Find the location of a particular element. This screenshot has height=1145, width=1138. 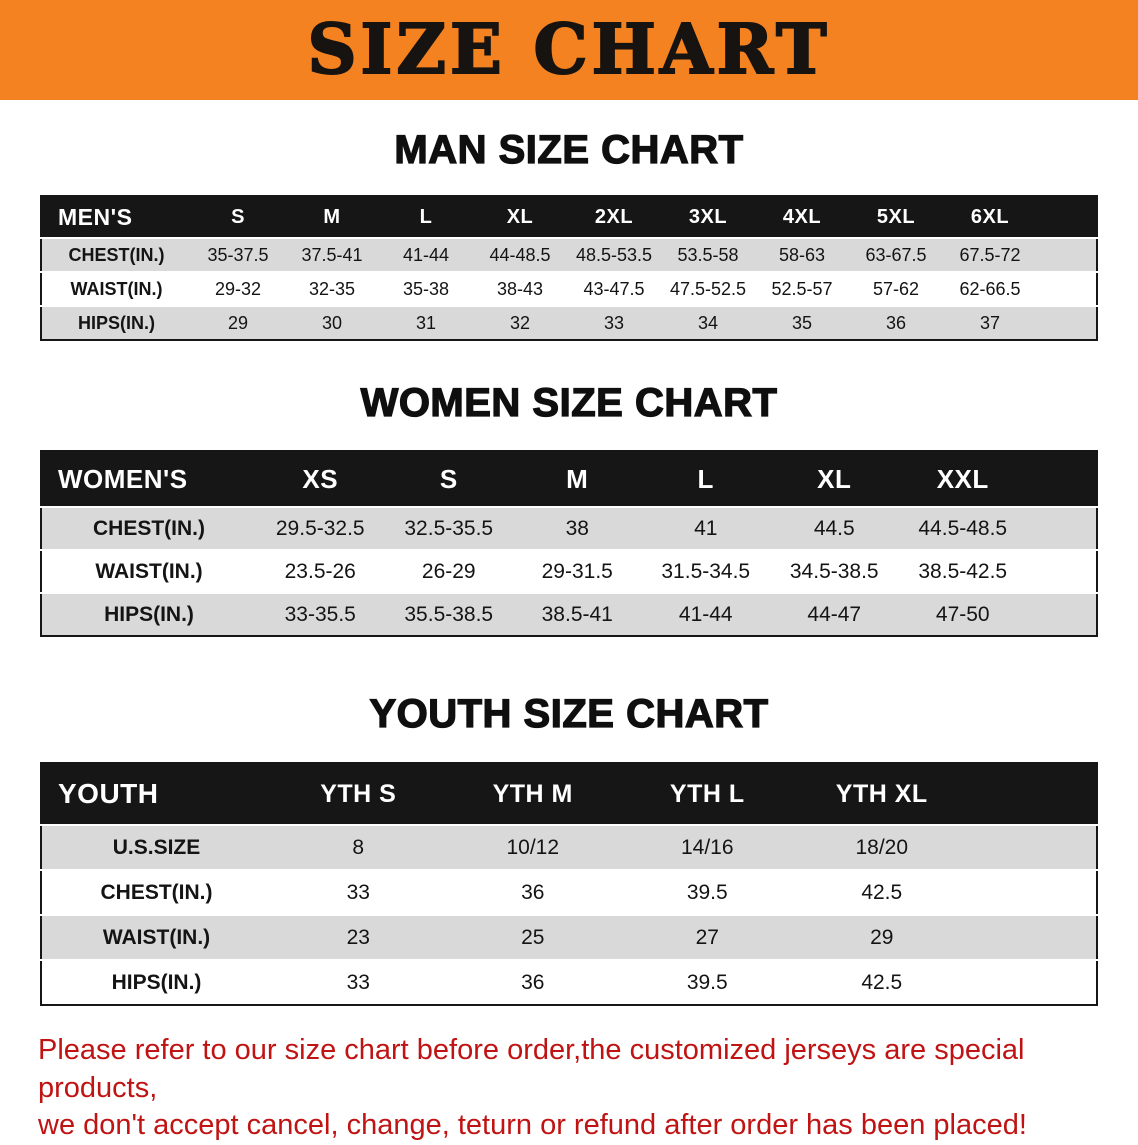

size-row: HIPS(IN.) 29 30 31 32 33 34 35 36 37 is located at coordinates (569, 323).